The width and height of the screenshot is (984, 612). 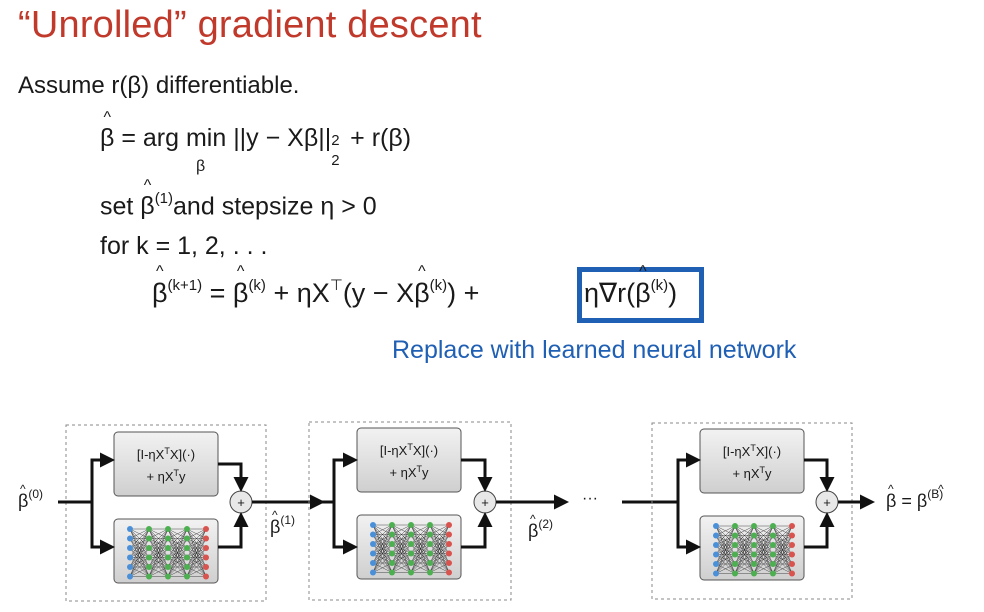 What do you see at coordinates (410, 511) in the screenshot?
I see `stage-2: [I-ηXTX](·) + ηXTy +` at bounding box center [410, 511].